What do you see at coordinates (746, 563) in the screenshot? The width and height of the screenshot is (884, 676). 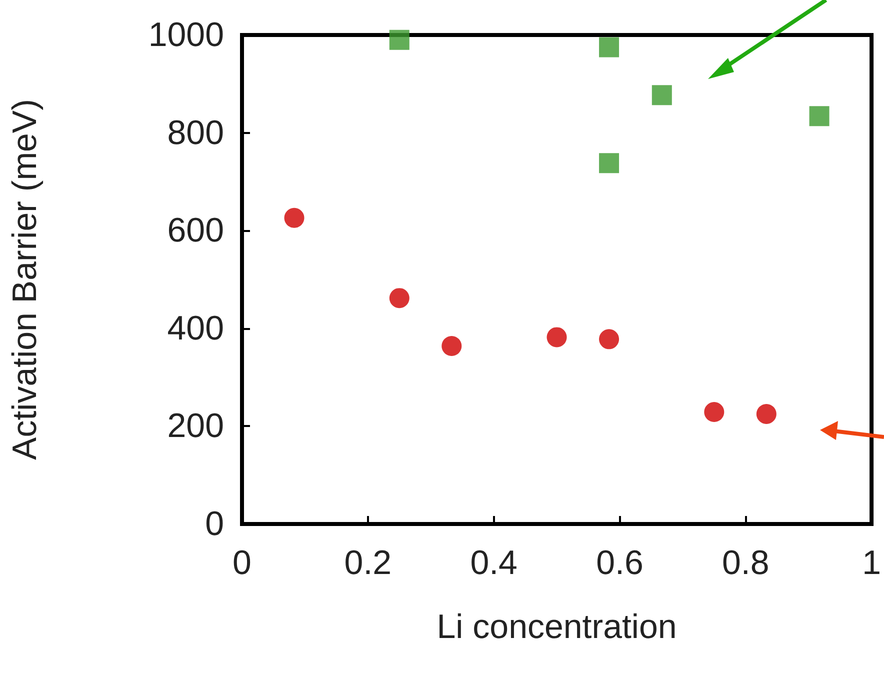 I see `x-tick-label: 0.8` at bounding box center [746, 563].